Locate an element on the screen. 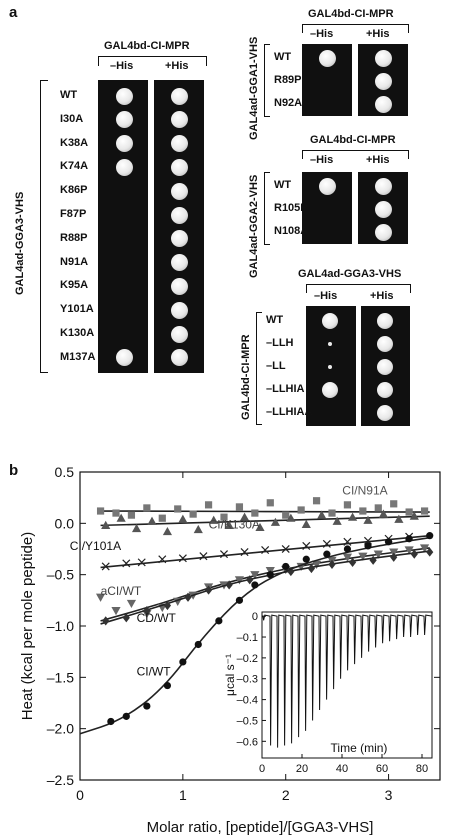 This screenshot has height=838, width=474. gga2-col-minus: –His is located at coordinates (322, 160).